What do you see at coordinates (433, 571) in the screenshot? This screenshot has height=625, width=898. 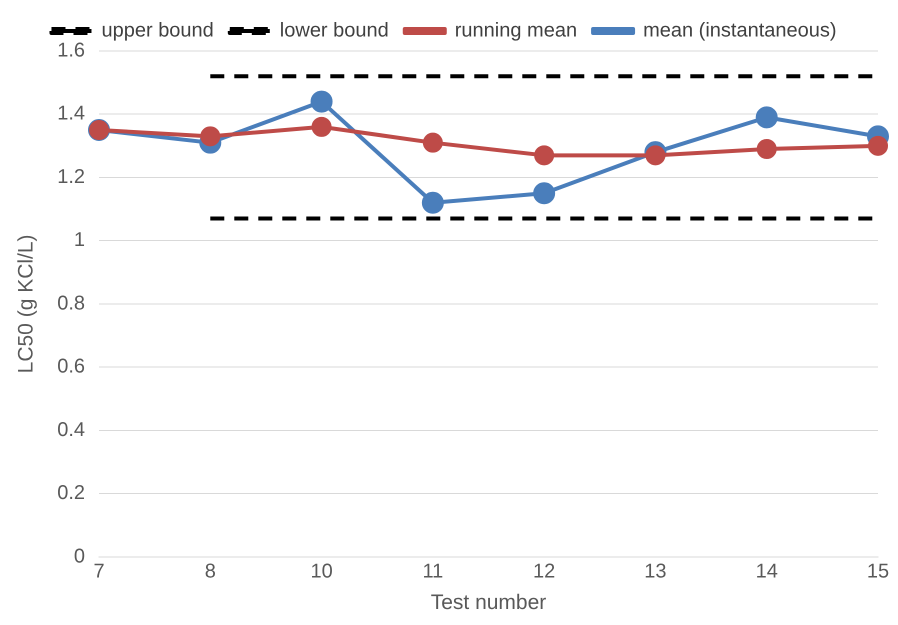 I see `x-tick-label: 11` at bounding box center [433, 571].